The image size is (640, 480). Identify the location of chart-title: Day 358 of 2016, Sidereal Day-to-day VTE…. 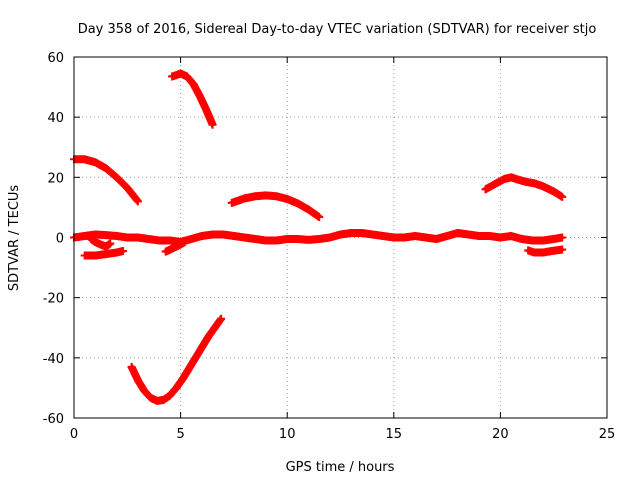
(337, 29).